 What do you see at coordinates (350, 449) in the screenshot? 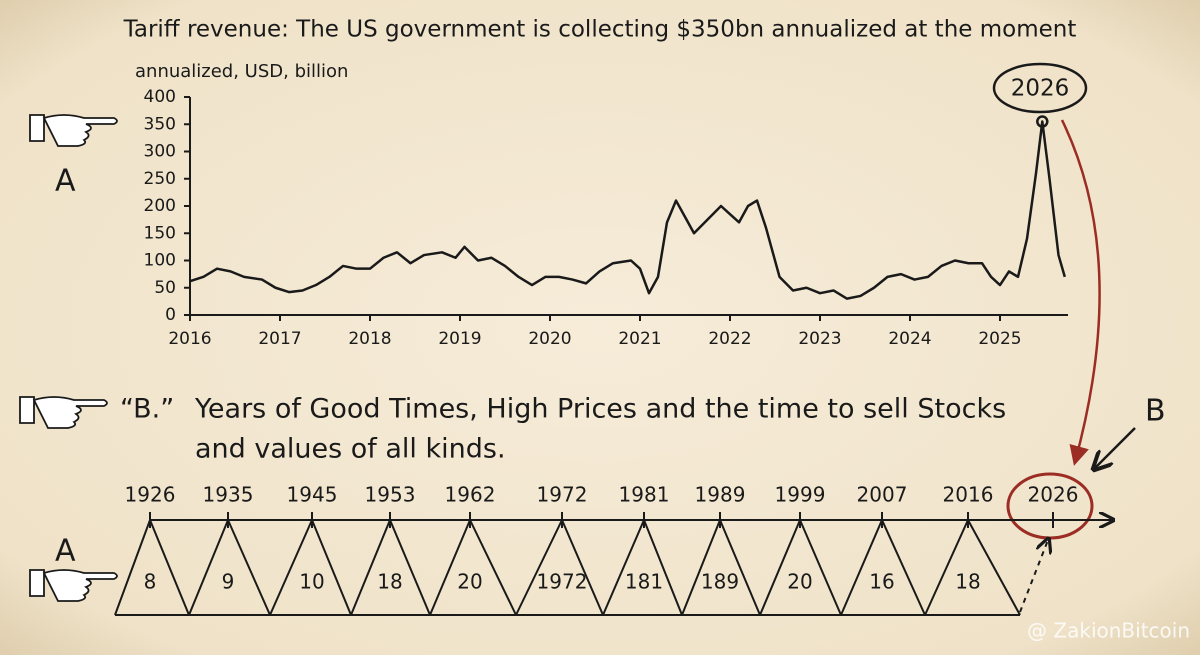
I see `b-text: and values of all kinds.` at bounding box center [350, 449].